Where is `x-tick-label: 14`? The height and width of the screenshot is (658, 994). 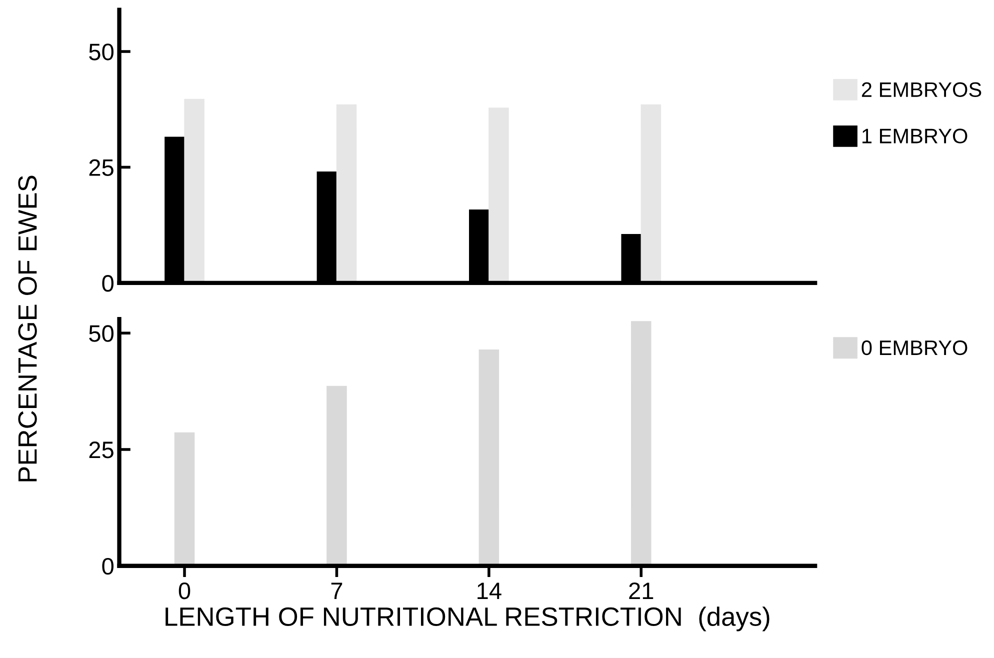 x-tick-label: 14 is located at coordinates (490, 590).